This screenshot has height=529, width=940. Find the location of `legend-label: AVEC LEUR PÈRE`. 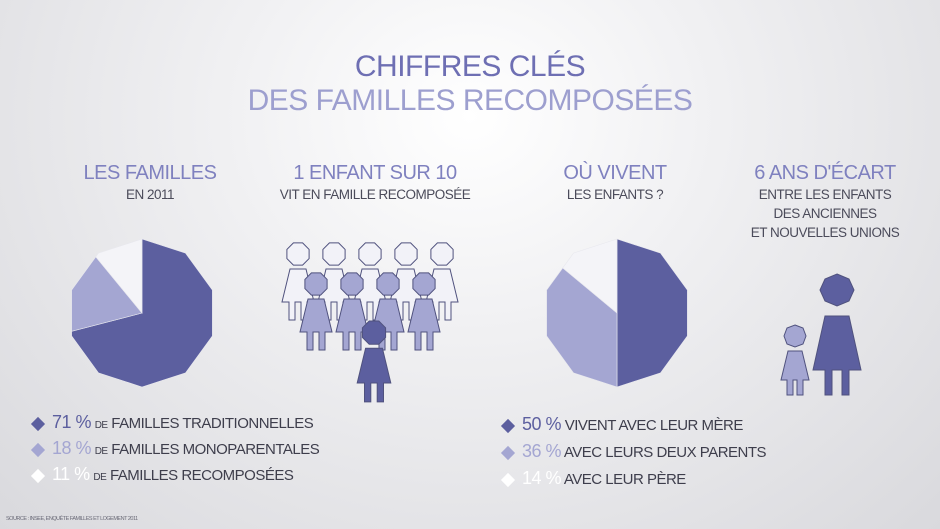

legend-label: AVEC LEUR PÈRE is located at coordinates (624, 479).